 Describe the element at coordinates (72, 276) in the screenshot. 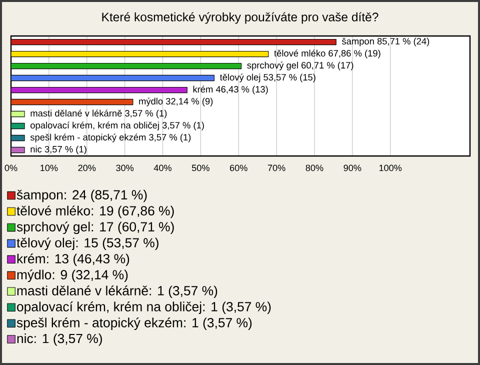

I see `legend-label: mýdlo: 9 (32,14 %)` at that location.